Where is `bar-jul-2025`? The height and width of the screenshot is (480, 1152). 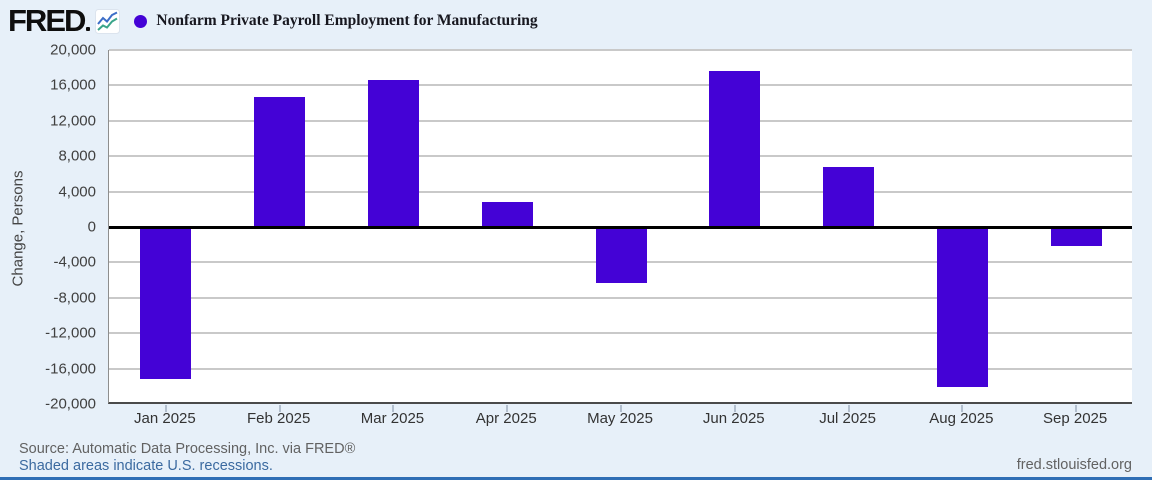 bar-jul-2025 is located at coordinates (849, 196).